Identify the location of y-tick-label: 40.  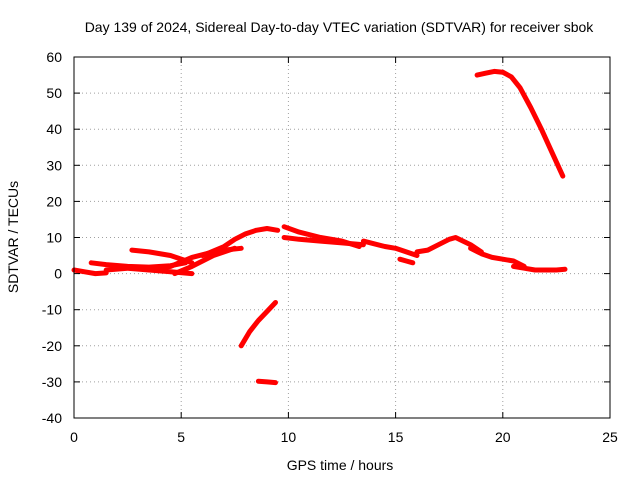
(54, 129).